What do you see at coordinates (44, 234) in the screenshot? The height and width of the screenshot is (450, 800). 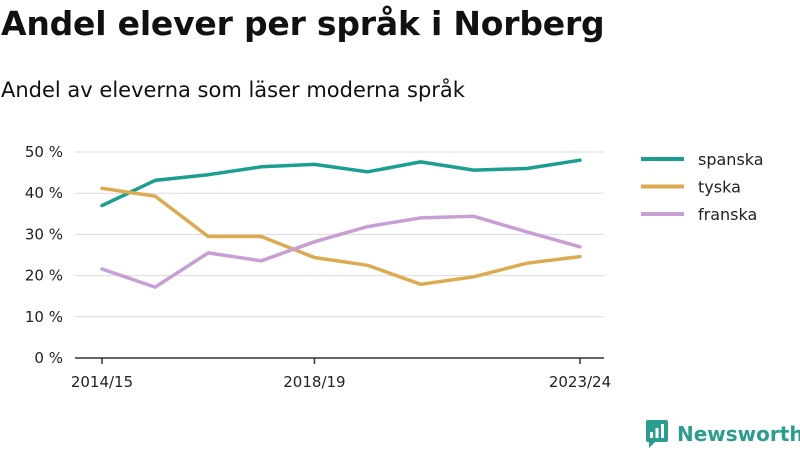 I see `y-tick-label: 30 %` at bounding box center [44, 234].